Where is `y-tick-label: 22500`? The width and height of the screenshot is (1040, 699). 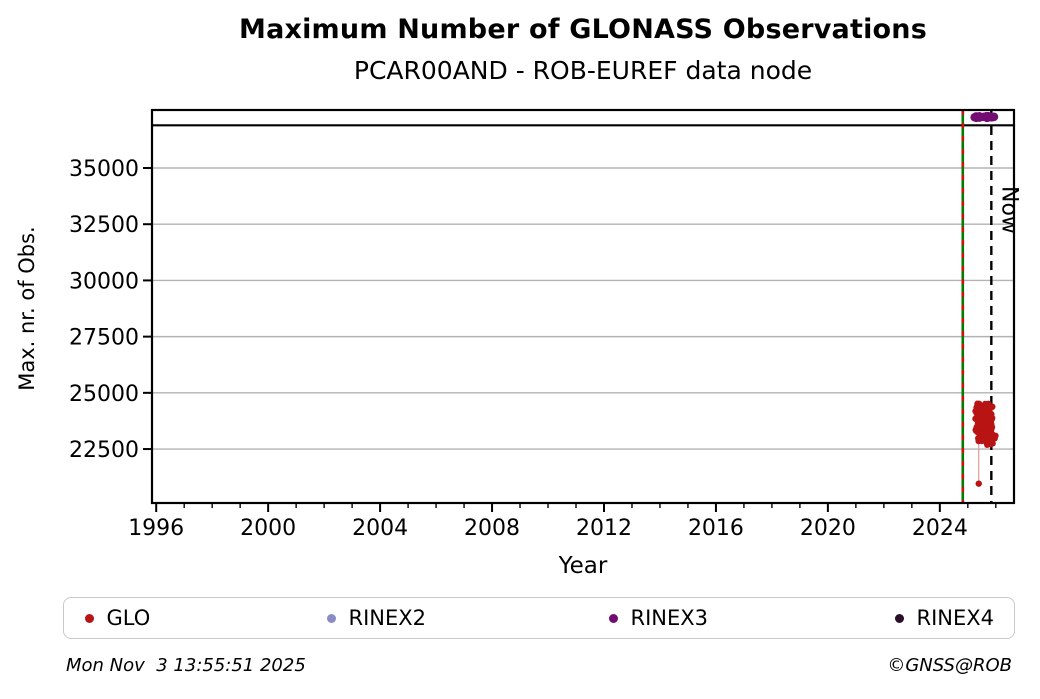 y-tick-label: 22500 is located at coordinates (104, 450).